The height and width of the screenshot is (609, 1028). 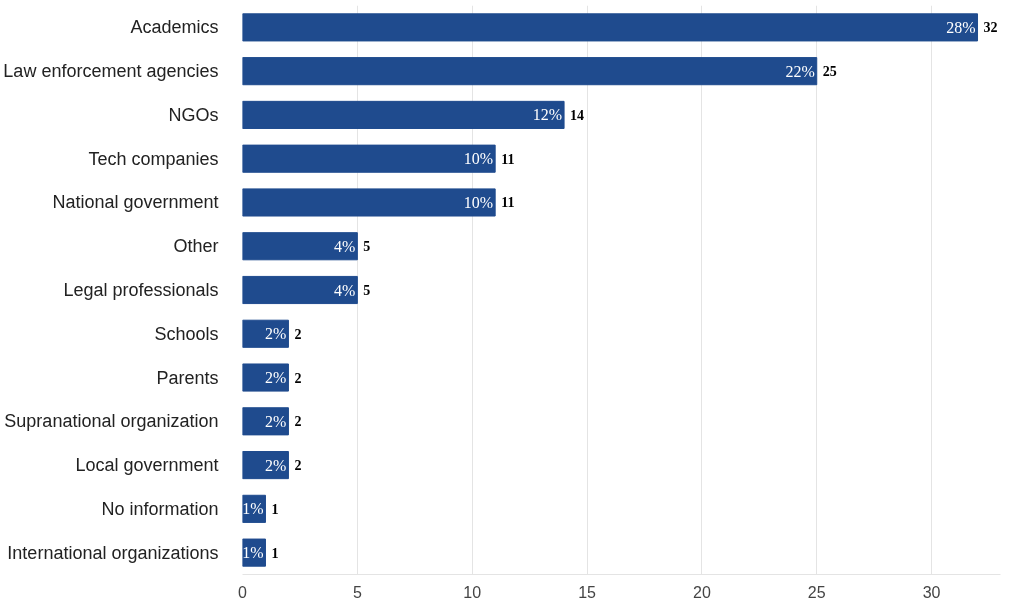 What do you see at coordinates (141, 290) in the screenshot?
I see `y-tick-label: Legal professionals` at bounding box center [141, 290].